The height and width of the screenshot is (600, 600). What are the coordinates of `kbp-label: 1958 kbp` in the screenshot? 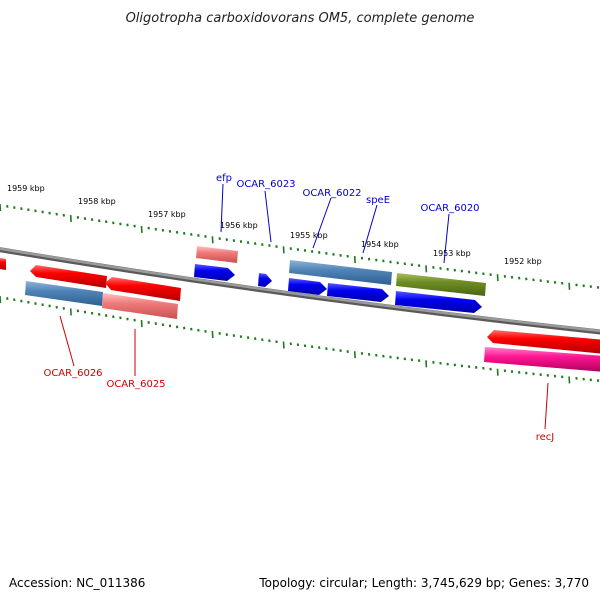 It's located at (97, 201).